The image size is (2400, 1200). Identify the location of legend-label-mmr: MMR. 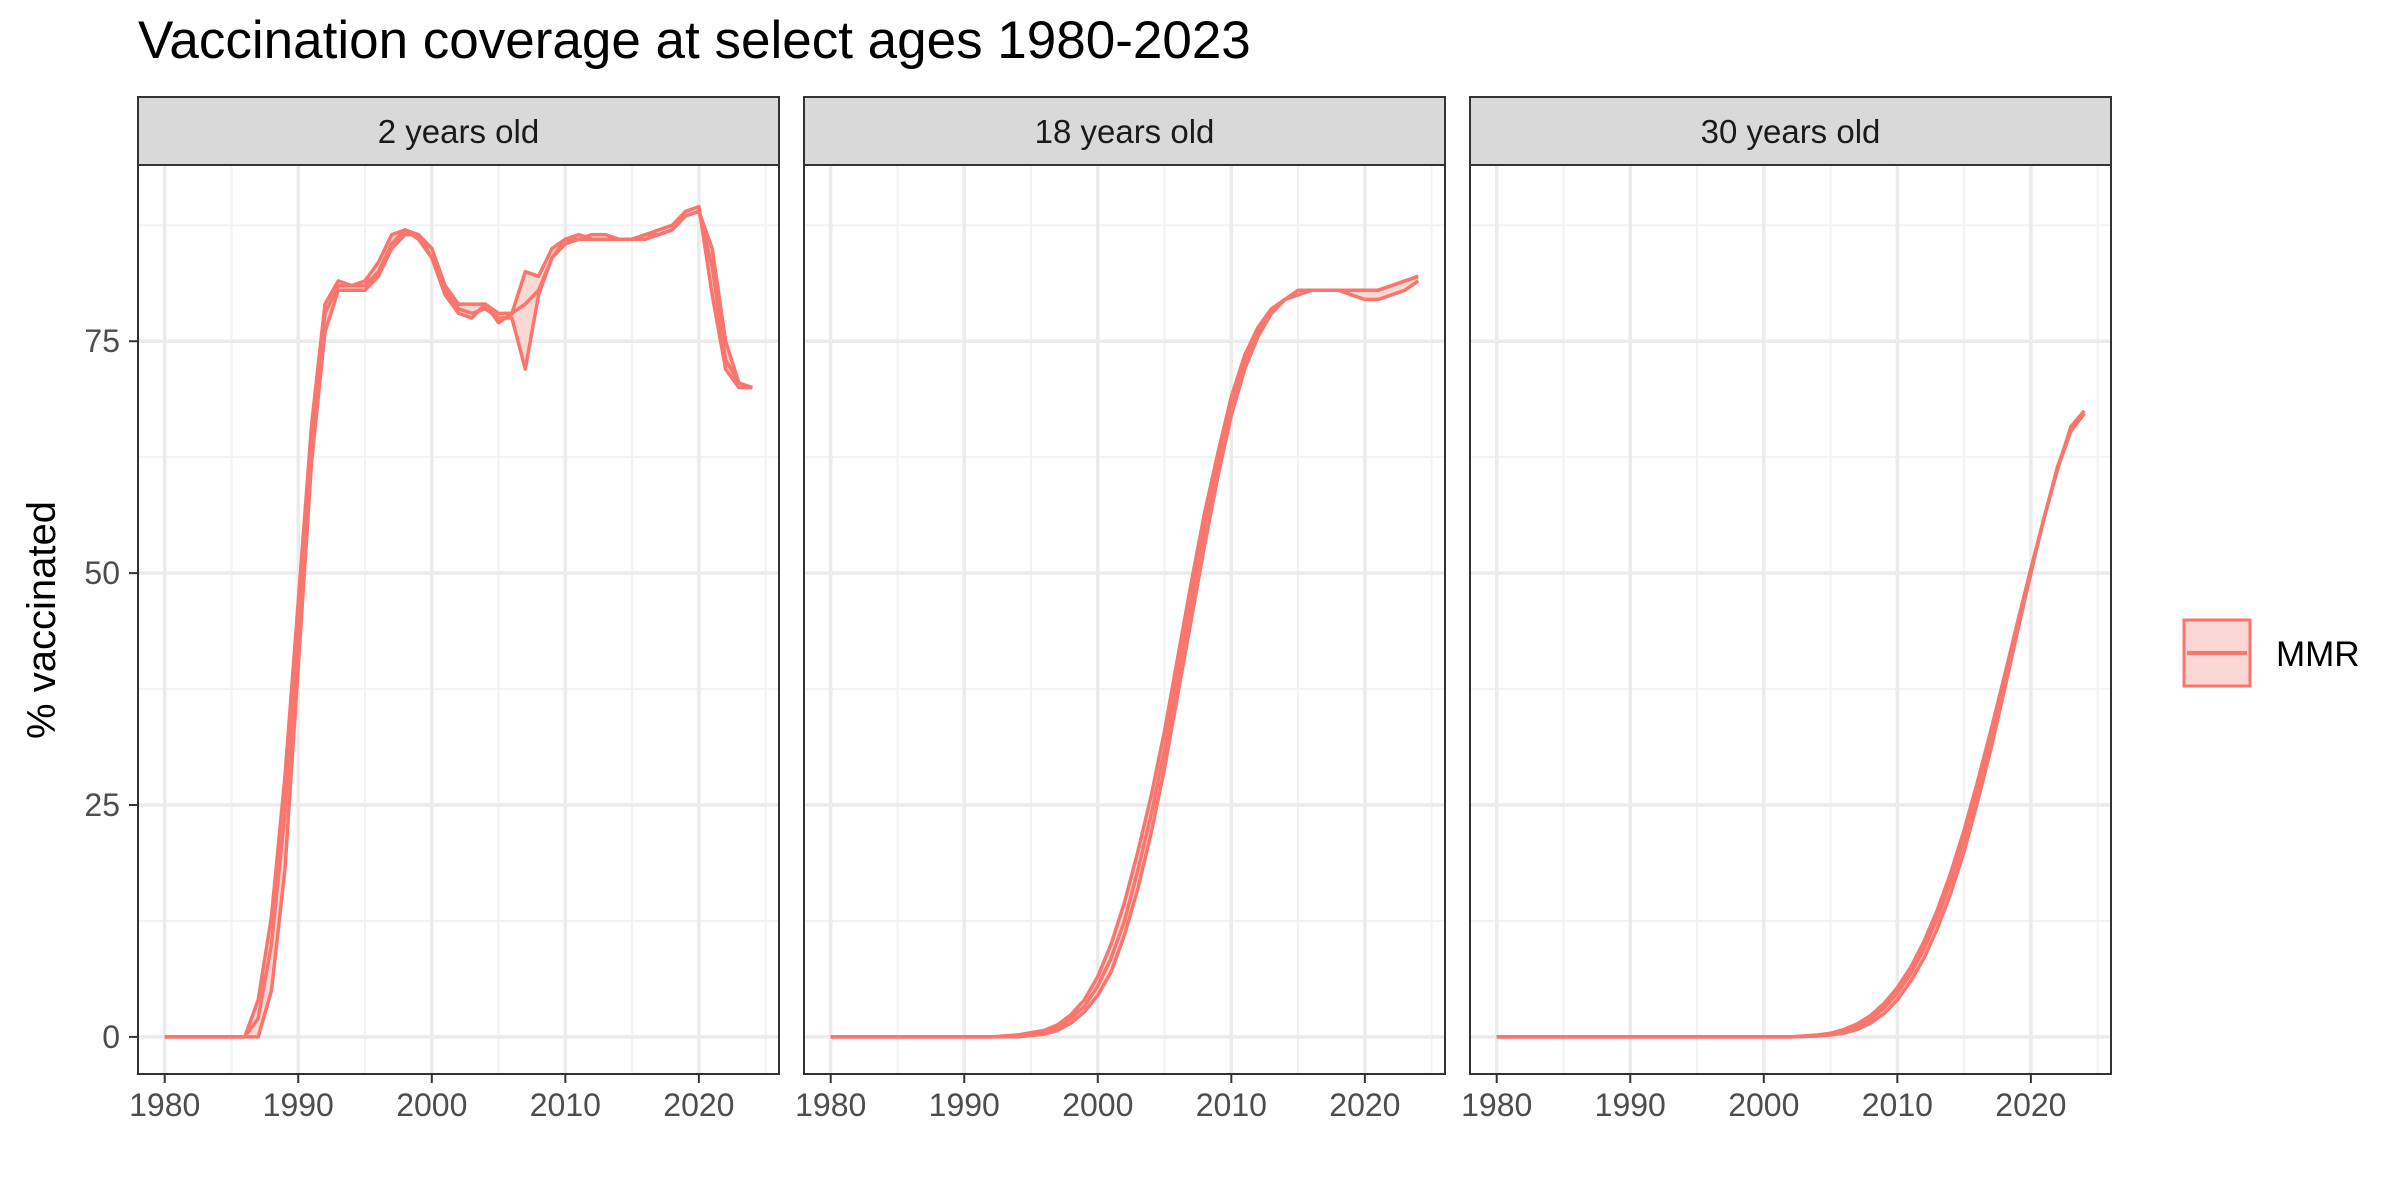
(2318, 654).